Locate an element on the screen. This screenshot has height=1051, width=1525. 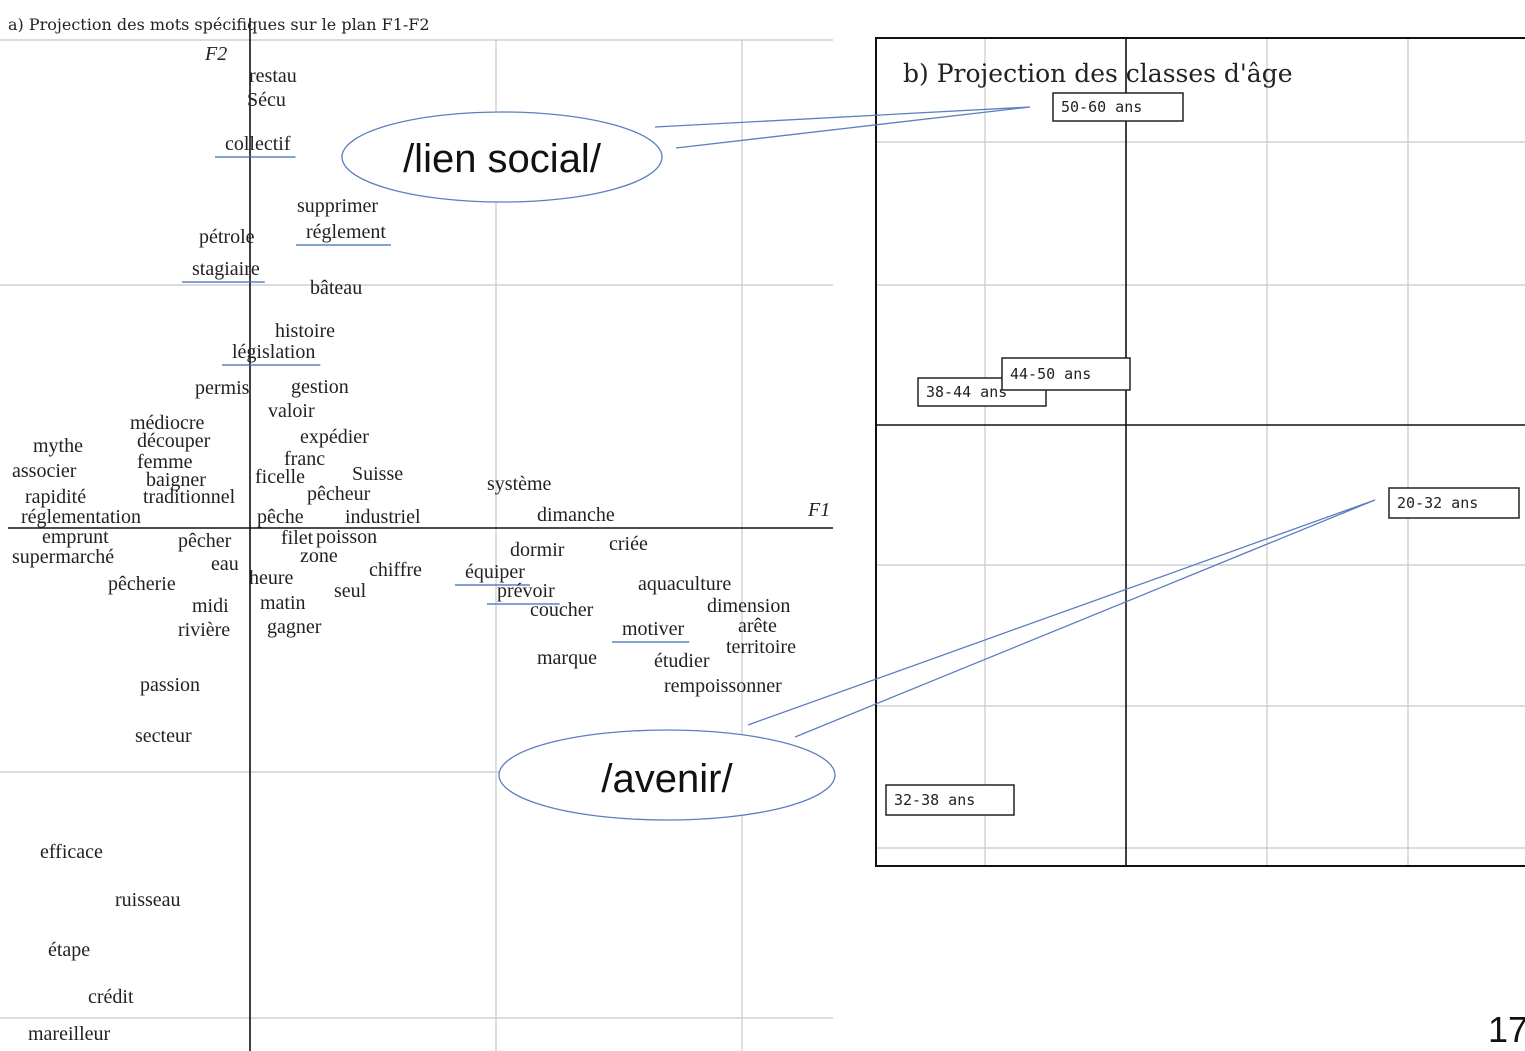
word: collectif is located at coordinates (258, 144).